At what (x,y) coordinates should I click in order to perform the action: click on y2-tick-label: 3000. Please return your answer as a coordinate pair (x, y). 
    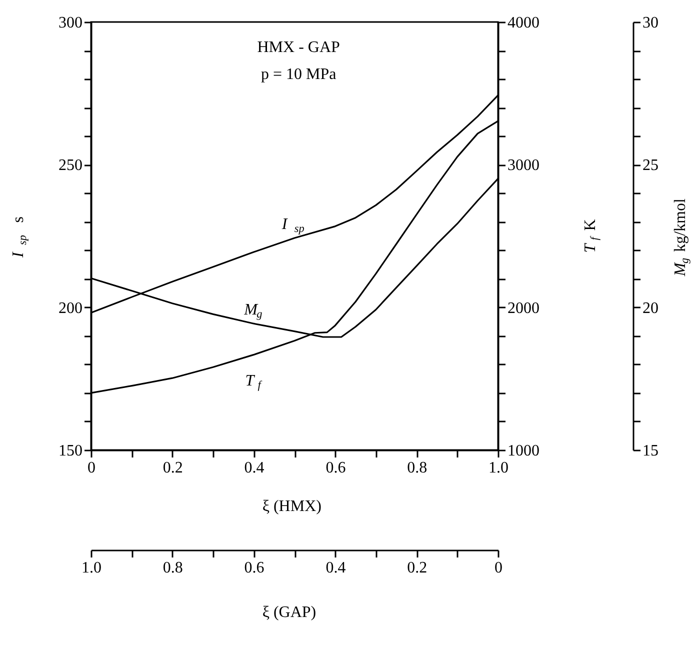
    Looking at the image, I should click on (524, 165).